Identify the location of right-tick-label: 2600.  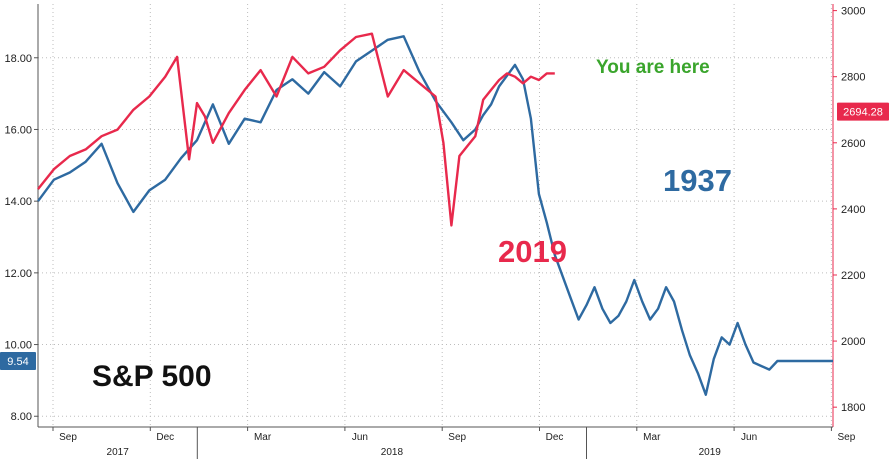
(853, 144).